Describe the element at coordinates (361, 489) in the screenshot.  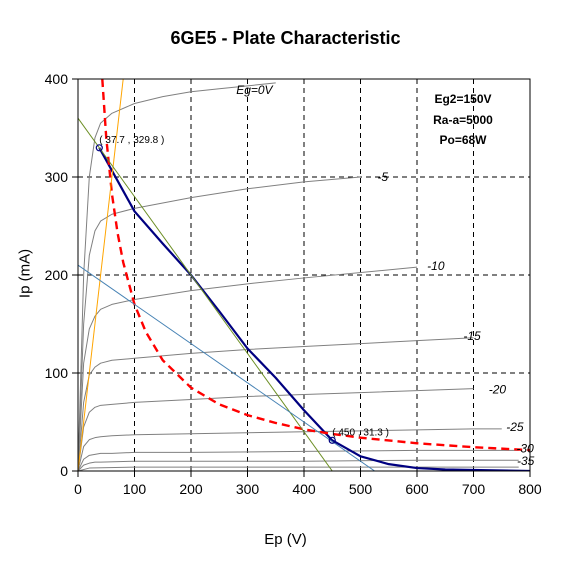
I see `x-tick-label: 500` at that location.